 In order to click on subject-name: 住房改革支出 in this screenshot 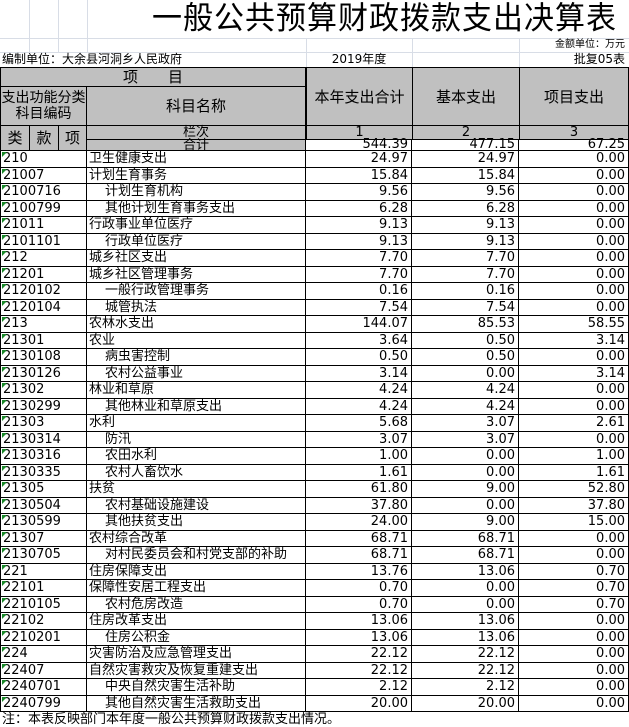, I will do `click(196, 621)`.